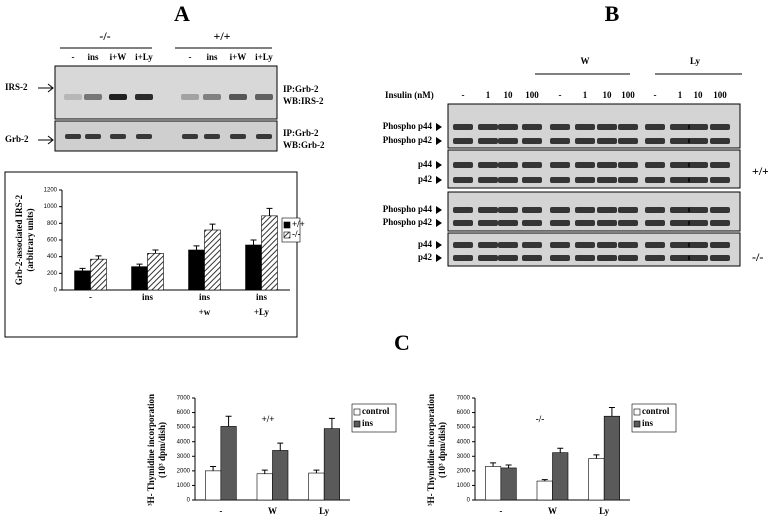 The width and height of the screenshot is (768, 522). Describe the element at coordinates (238, 57) in the screenshot. I see `lane-label: i+W` at that location.